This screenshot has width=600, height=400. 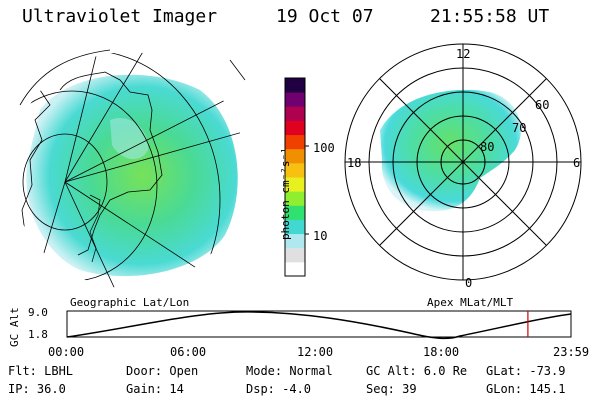 What do you see at coordinates (279, 389) in the screenshot?
I see `info-dsp: Dsp: -4.0` at bounding box center [279, 389].